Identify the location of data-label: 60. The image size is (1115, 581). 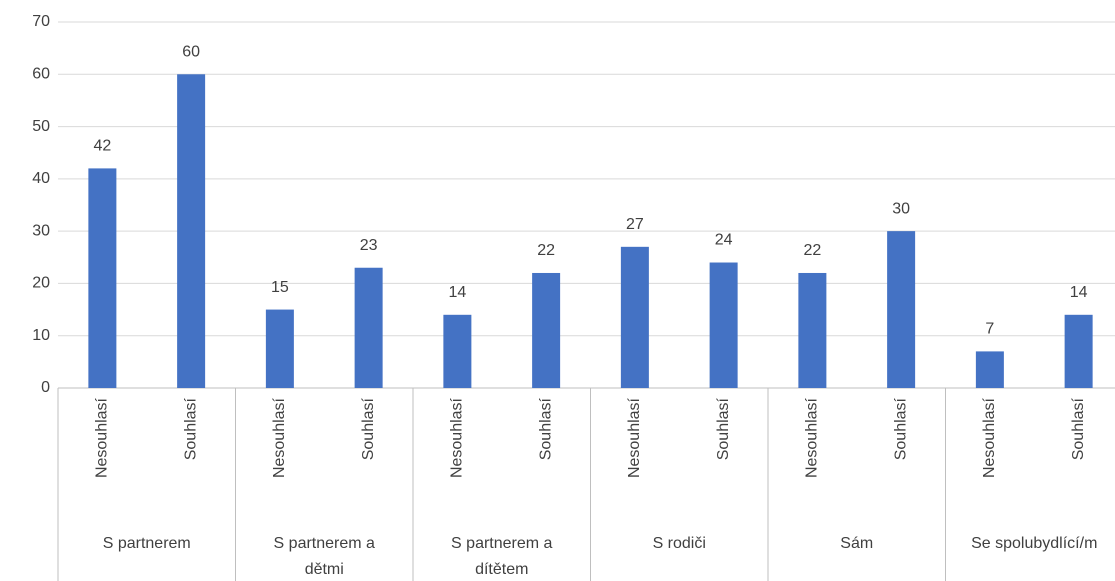
(191, 52).